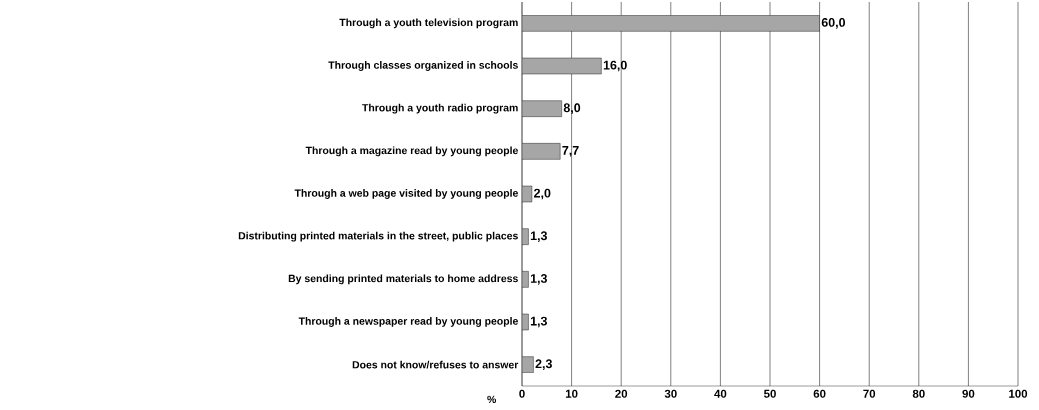 The image size is (1039, 410). What do you see at coordinates (769, 393) in the screenshot?
I see `x-tick-label: 50` at bounding box center [769, 393].